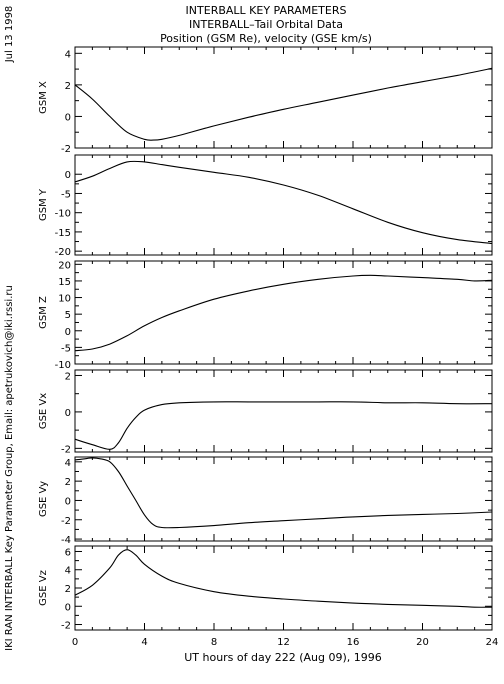 This screenshot has height=684, width=504. Describe the element at coordinates (43, 204) in the screenshot. I see `y-axis-label: GSM Y` at that location.